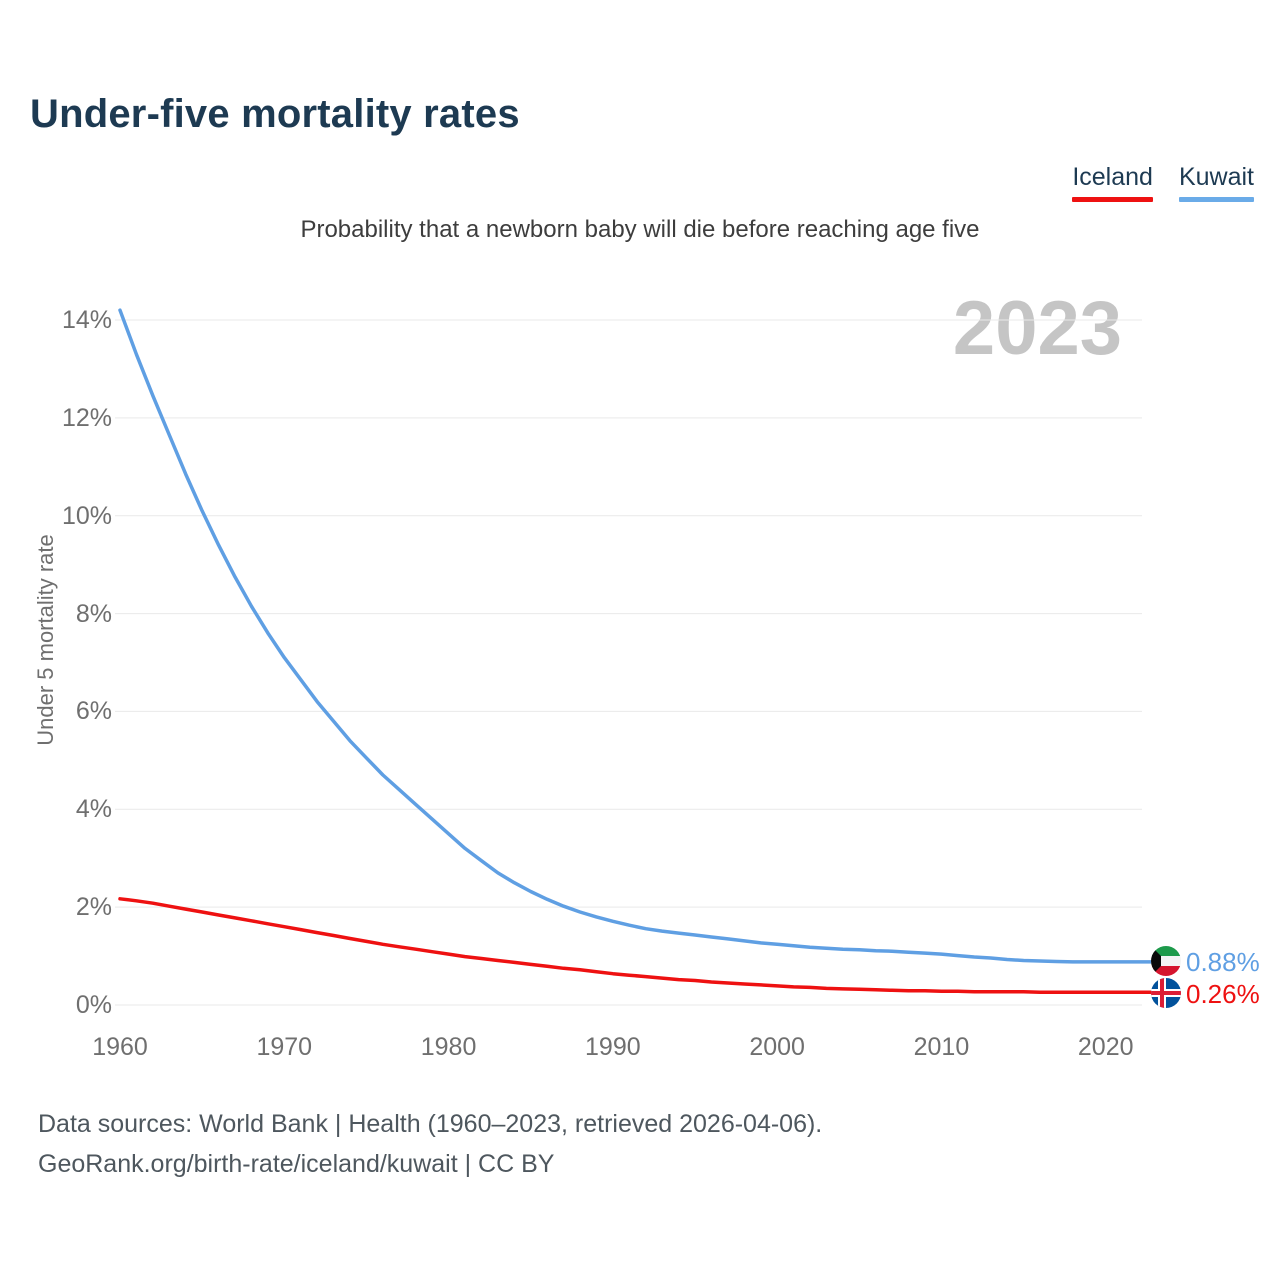  I want to click on series-line-iceland, so click(637, 946).